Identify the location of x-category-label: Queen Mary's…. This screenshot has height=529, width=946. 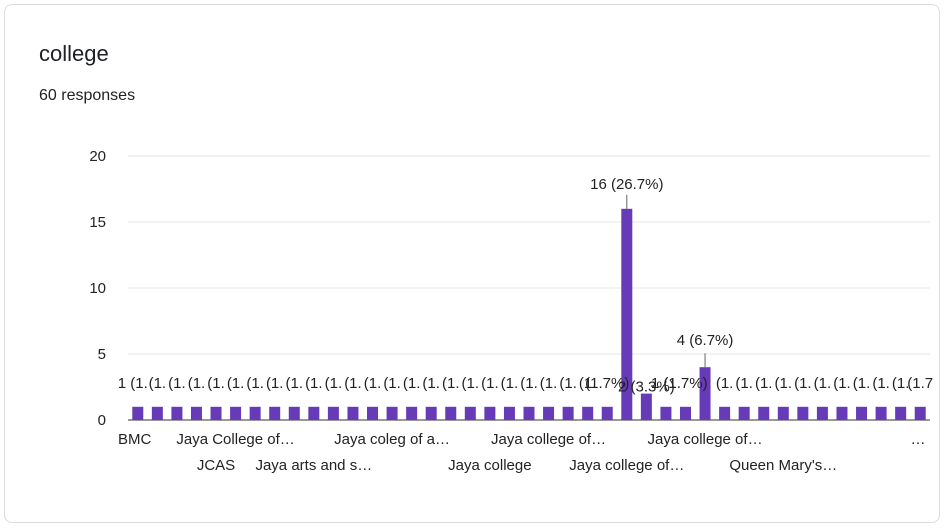
(783, 465).